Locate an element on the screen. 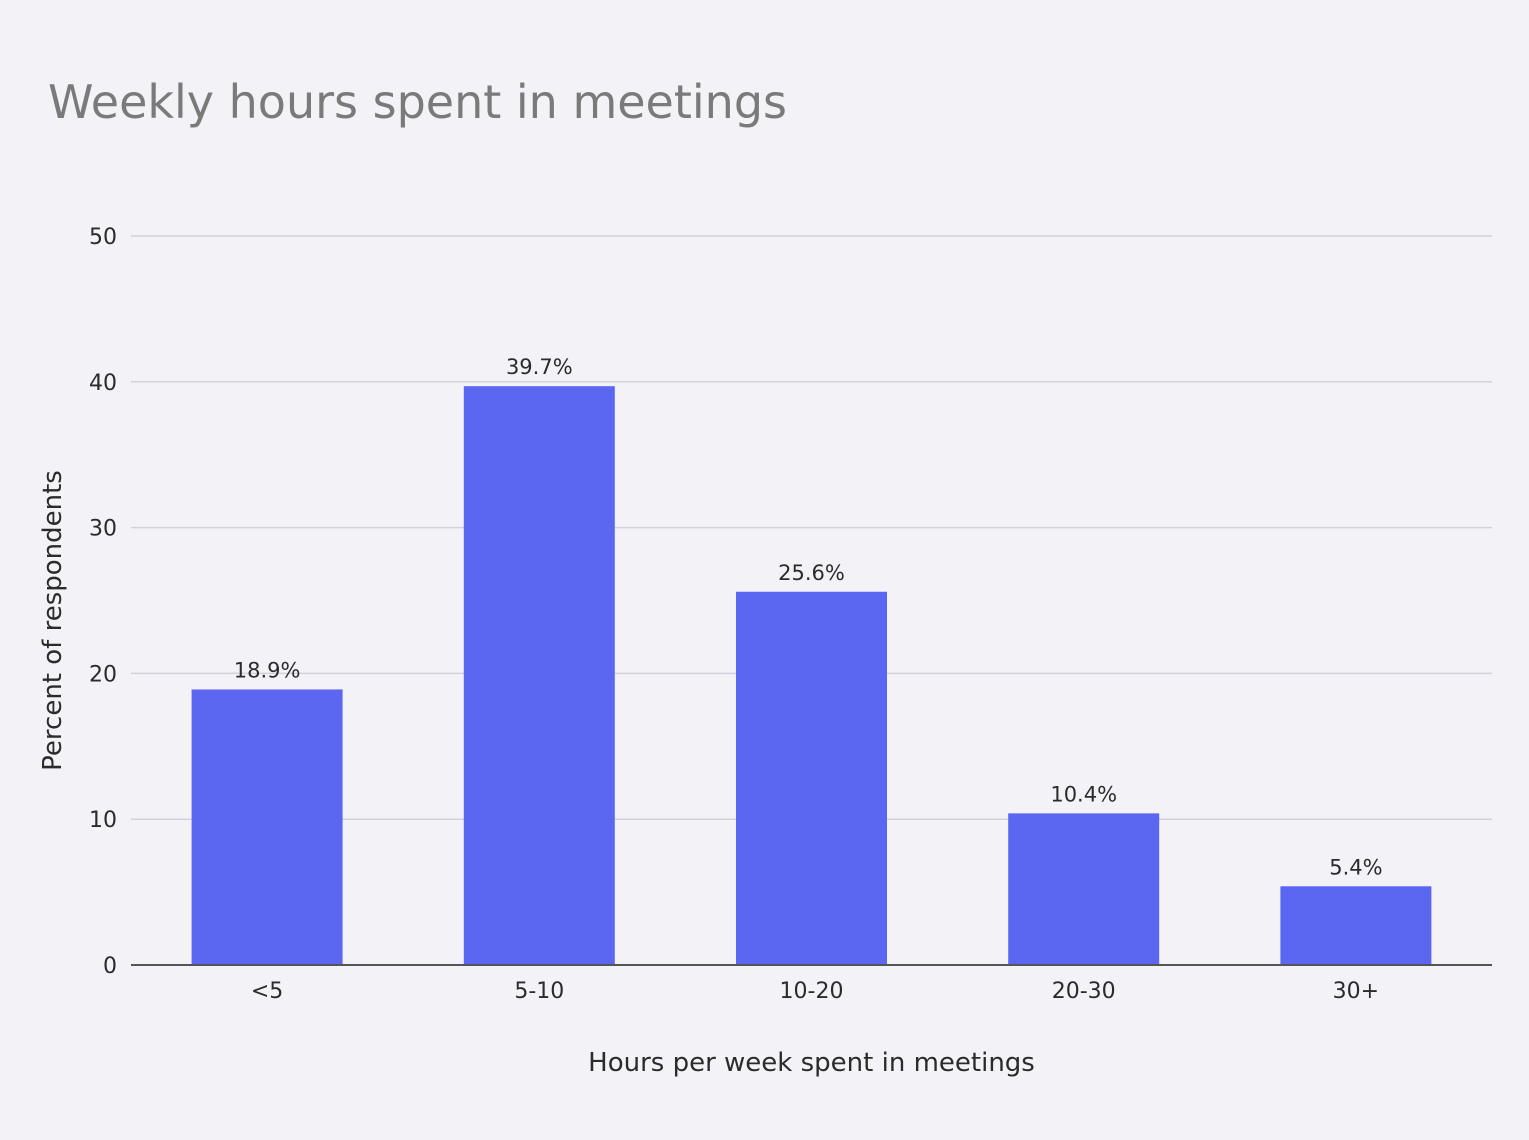 This screenshot has height=1140, width=1529. x-tick-label: <5 is located at coordinates (267, 991).